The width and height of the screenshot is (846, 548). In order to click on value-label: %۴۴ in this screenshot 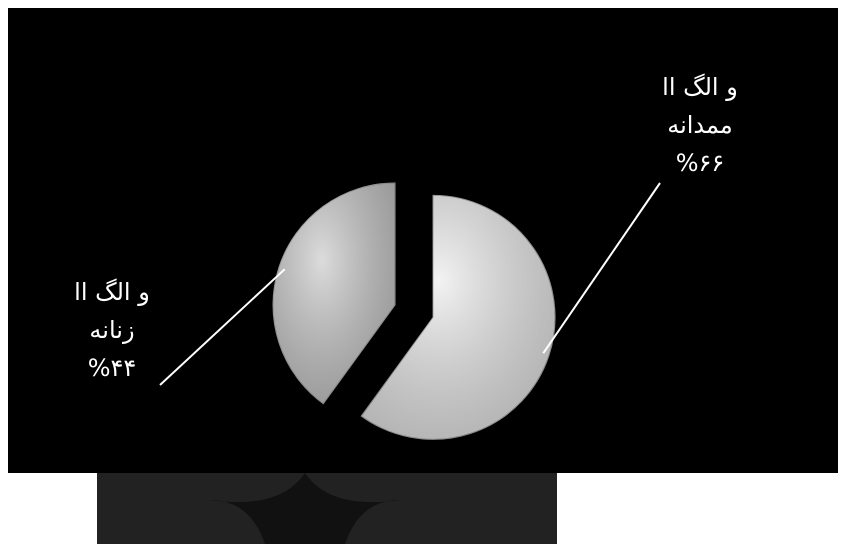, I will do `click(112, 368)`.